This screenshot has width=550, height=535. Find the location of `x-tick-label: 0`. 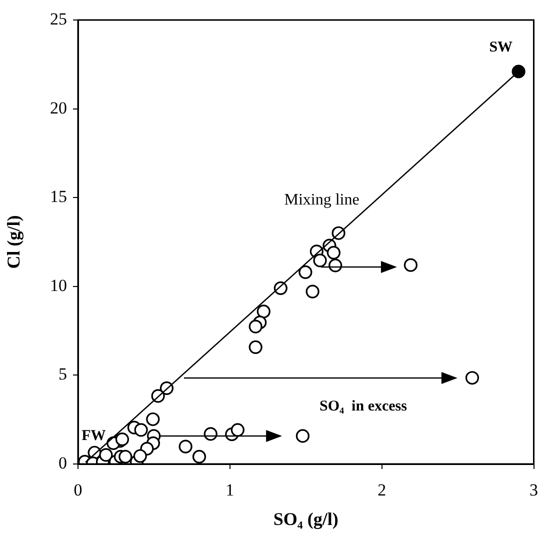

x-tick-label: 0 is located at coordinates (78, 490).